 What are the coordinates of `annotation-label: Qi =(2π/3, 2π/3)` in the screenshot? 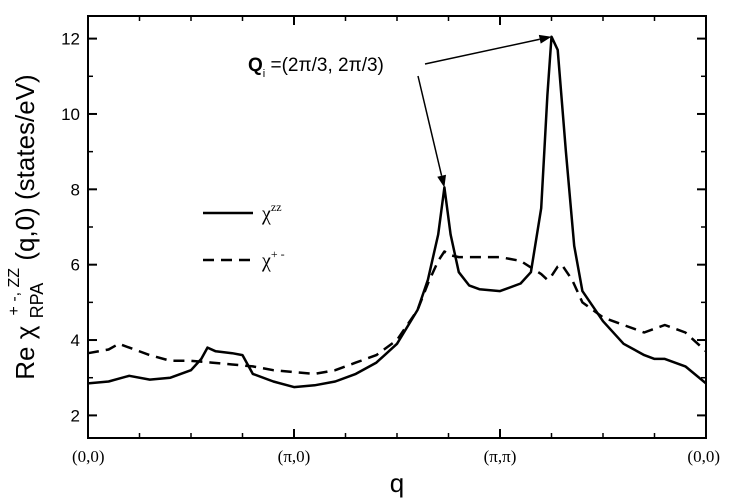 It's located at (316, 67).